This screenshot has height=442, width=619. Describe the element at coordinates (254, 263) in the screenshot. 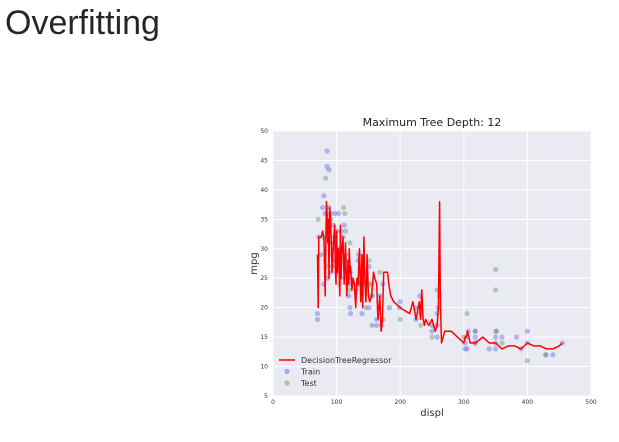

I see `y-axis-label: mpg` at that location.